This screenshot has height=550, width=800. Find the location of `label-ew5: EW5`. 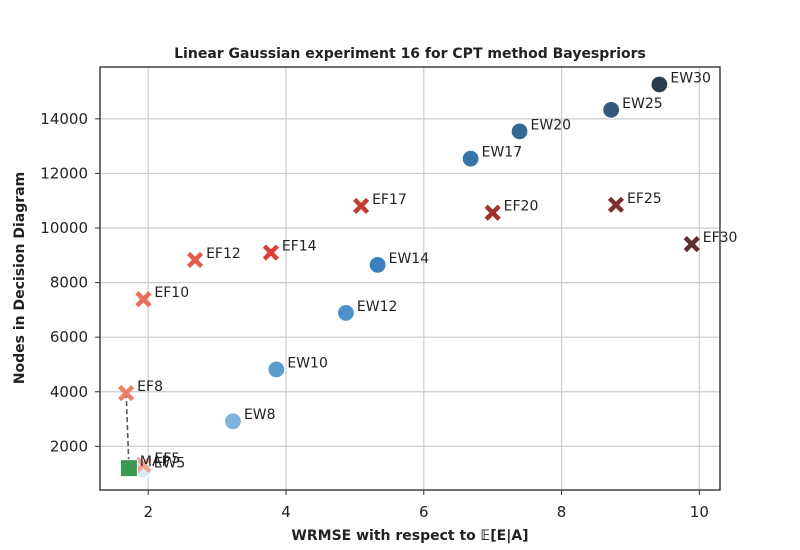

label-ew5: EW5 is located at coordinates (170, 464).